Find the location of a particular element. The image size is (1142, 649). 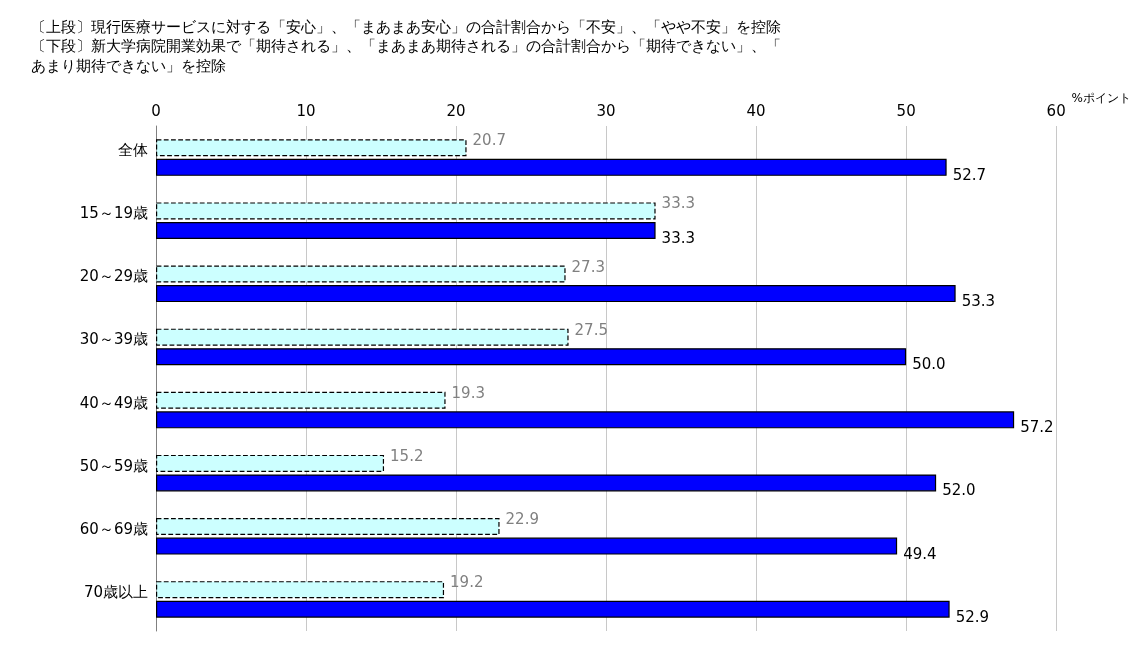

y-tick-label: 50～59歳 is located at coordinates (113, 465).